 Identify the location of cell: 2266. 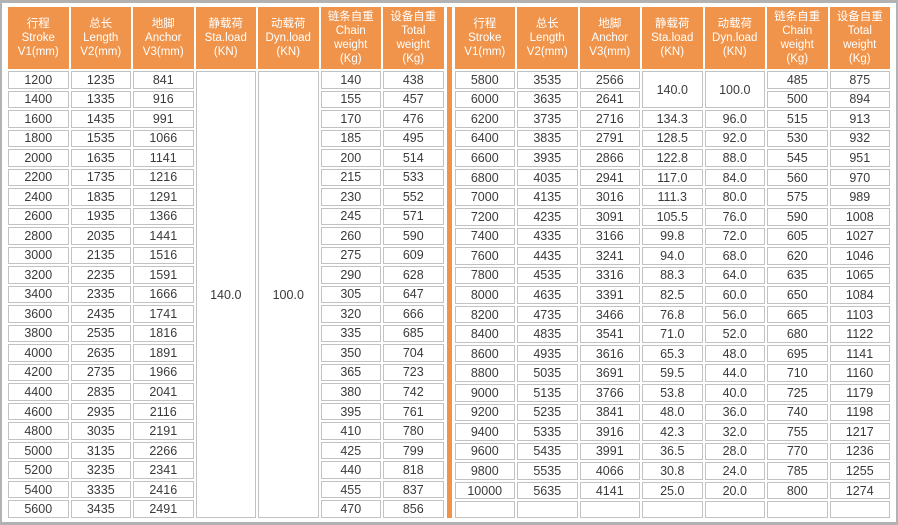
(163, 450).